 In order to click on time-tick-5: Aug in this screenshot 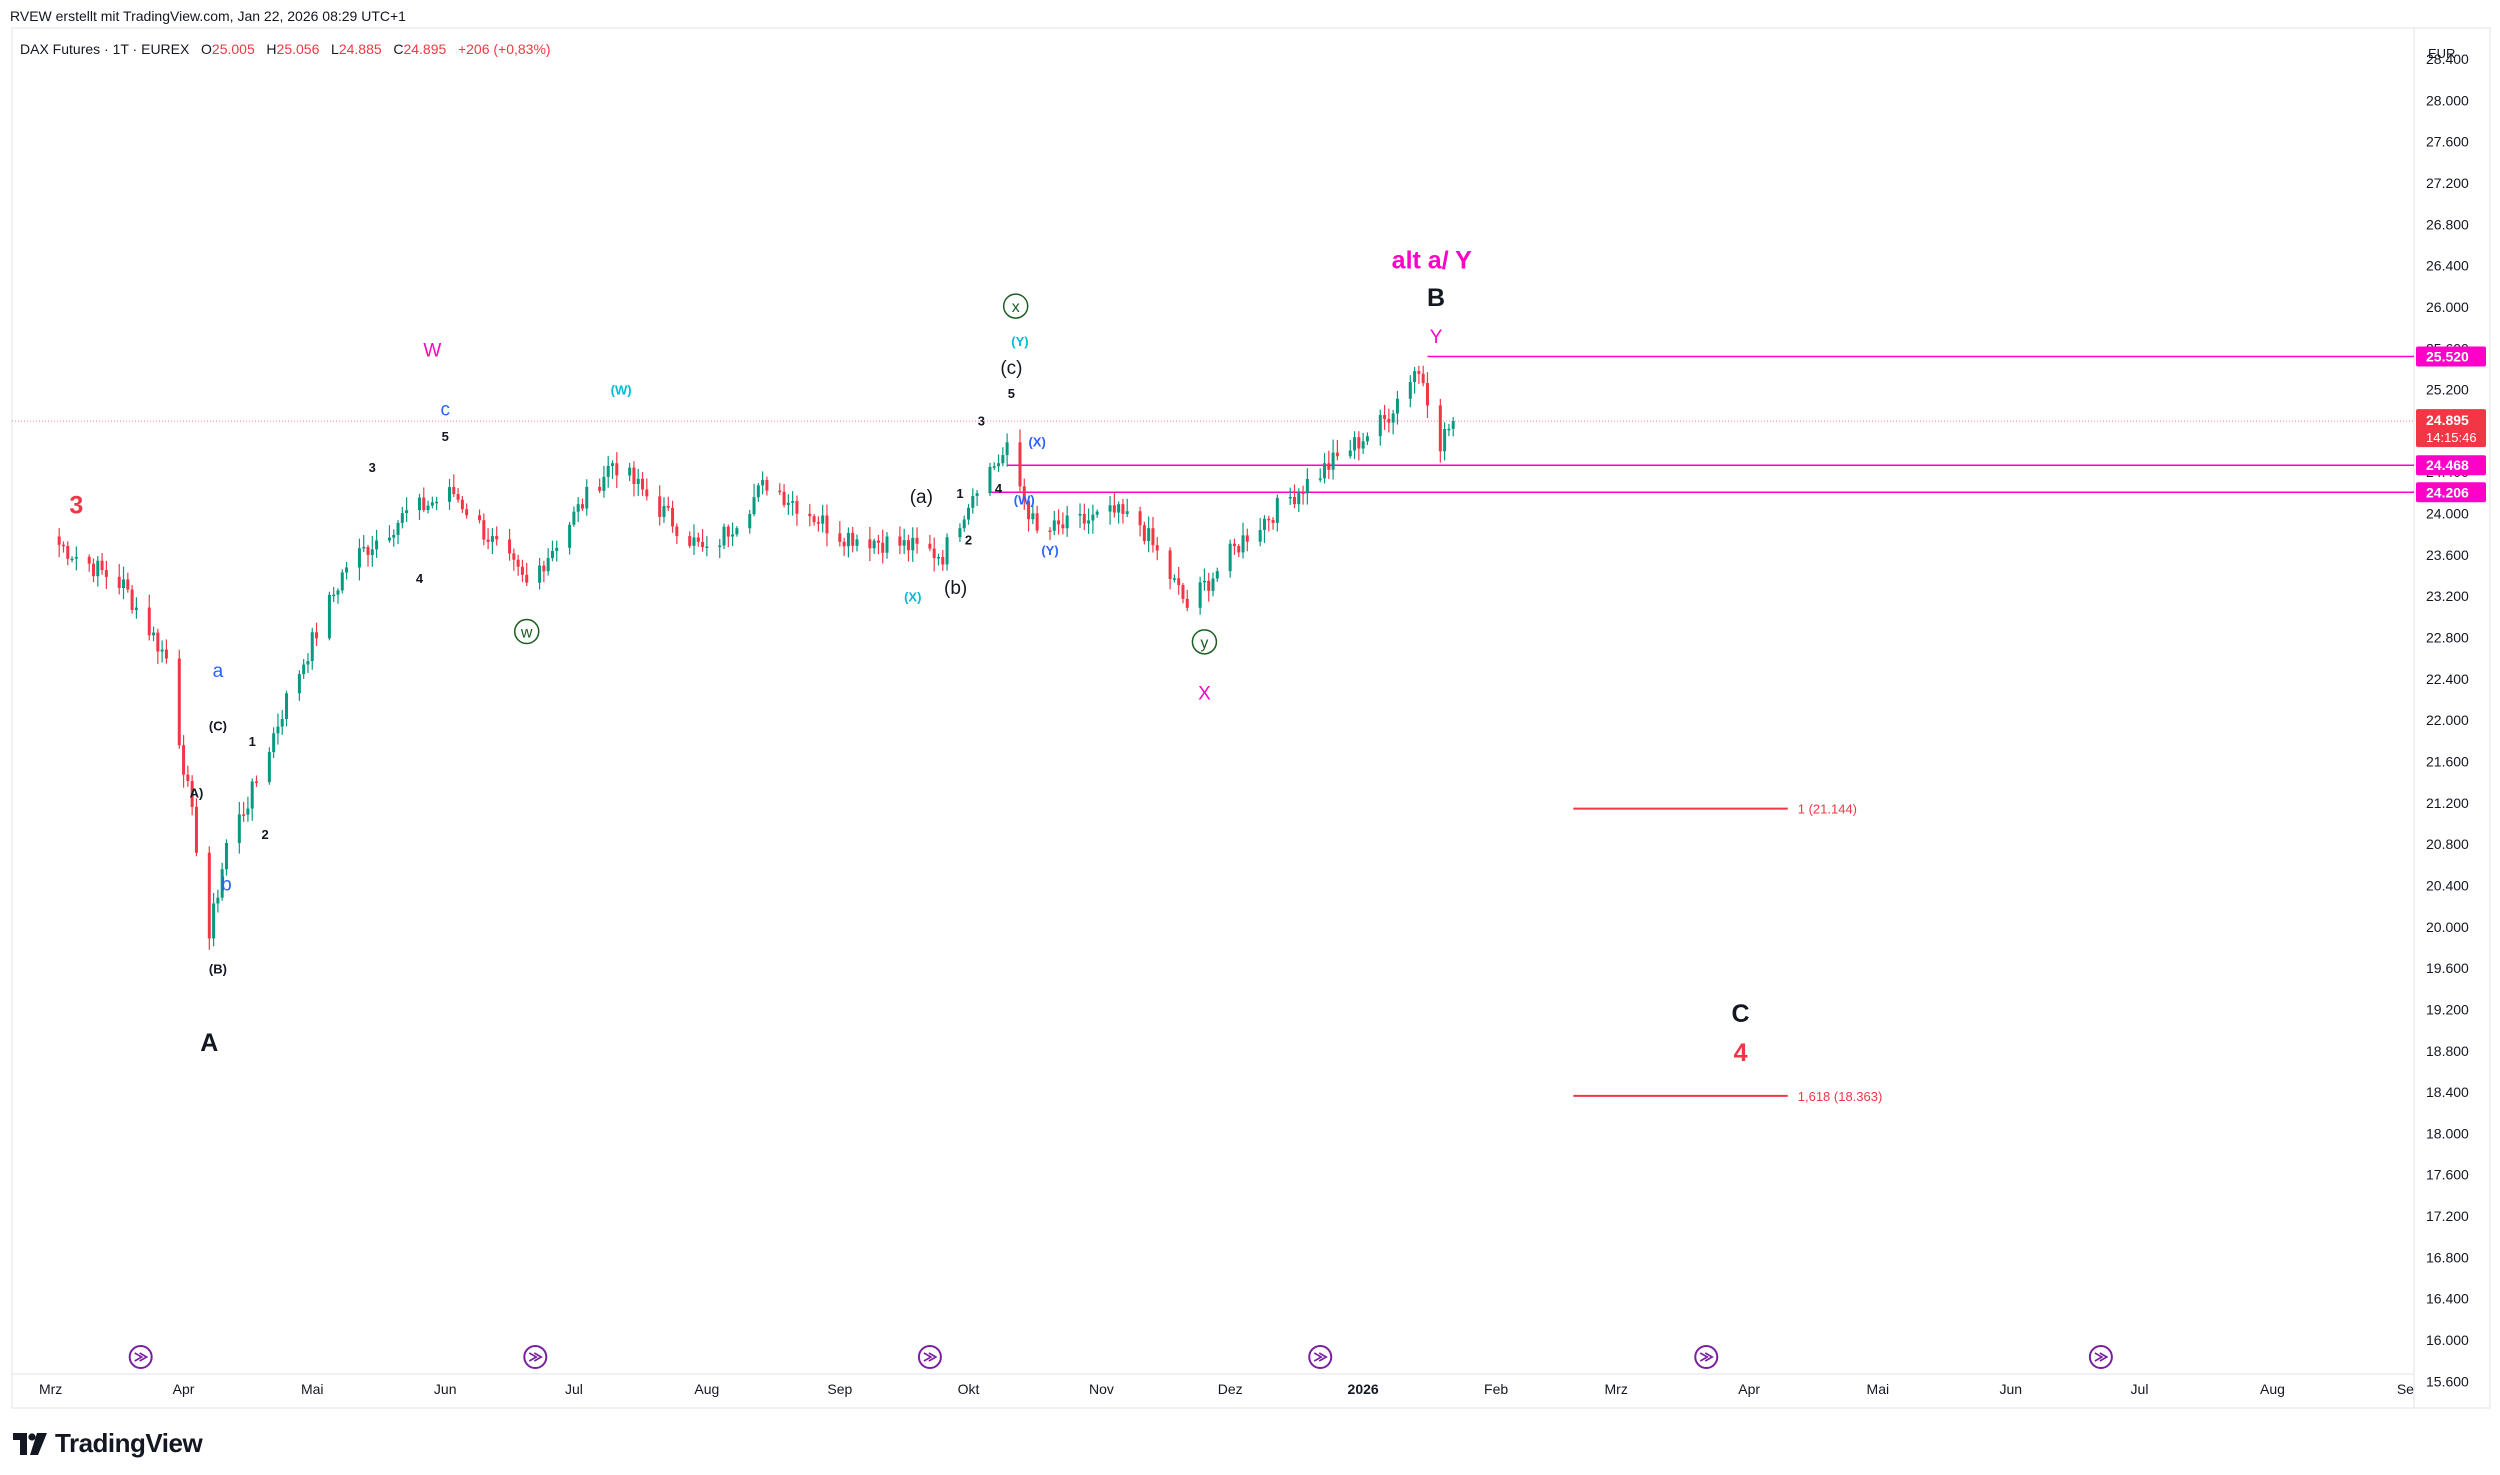, I will do `click(706, 1389)`.